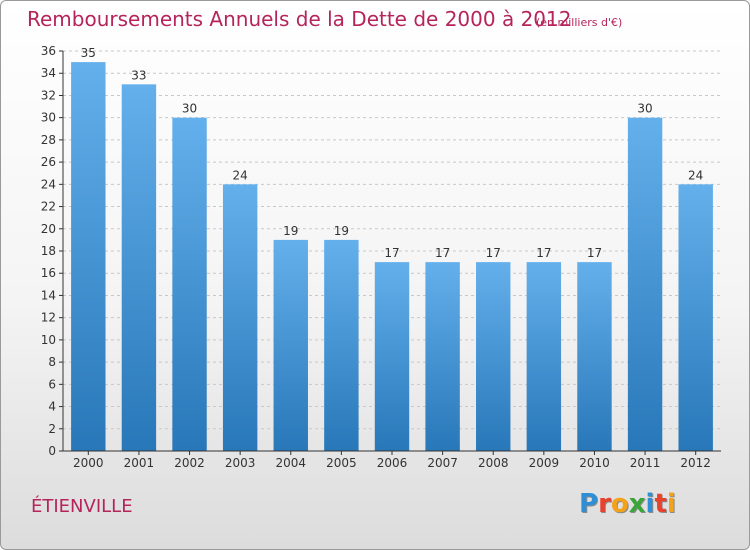 Image resolution: width=750 pixels, height=550 pixels. I want to click on bar-2003, so click(240, 318).